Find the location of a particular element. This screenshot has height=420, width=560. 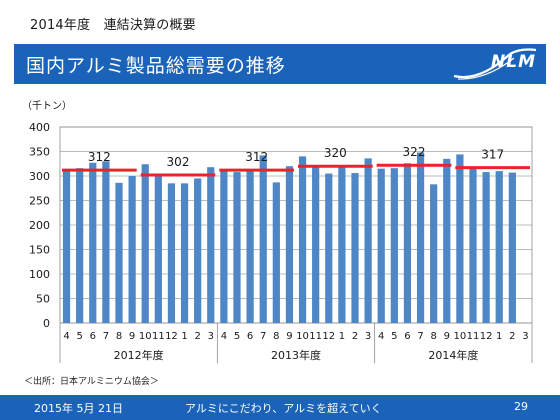

logo-swoosh-icon is located at coordinates (495, 64).